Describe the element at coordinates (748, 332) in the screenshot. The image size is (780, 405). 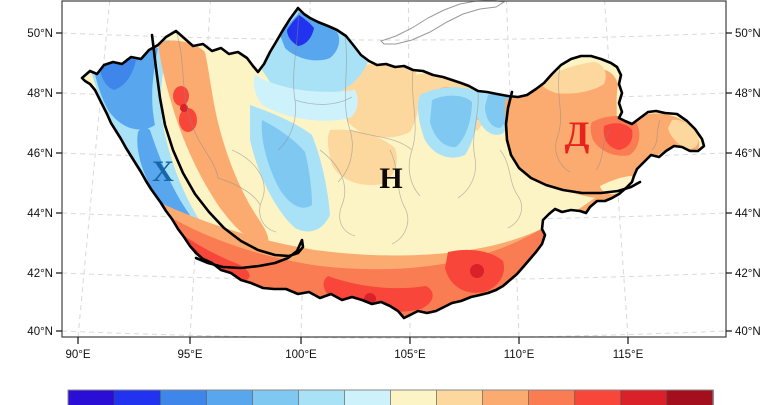
I see `lat-tick-label-right: 40°N` at that location.